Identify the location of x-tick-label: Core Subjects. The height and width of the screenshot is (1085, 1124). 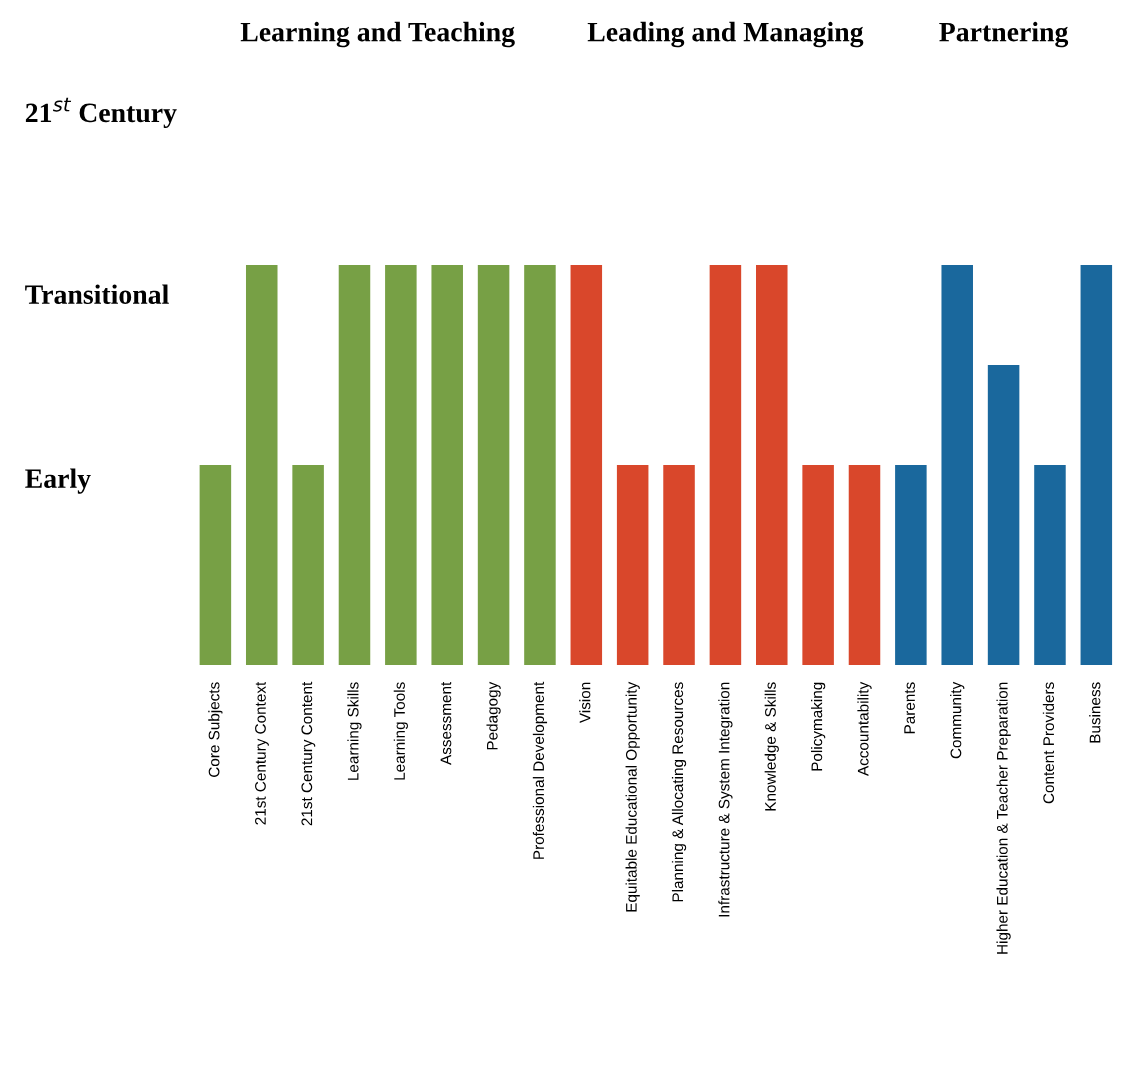
(215, 729).